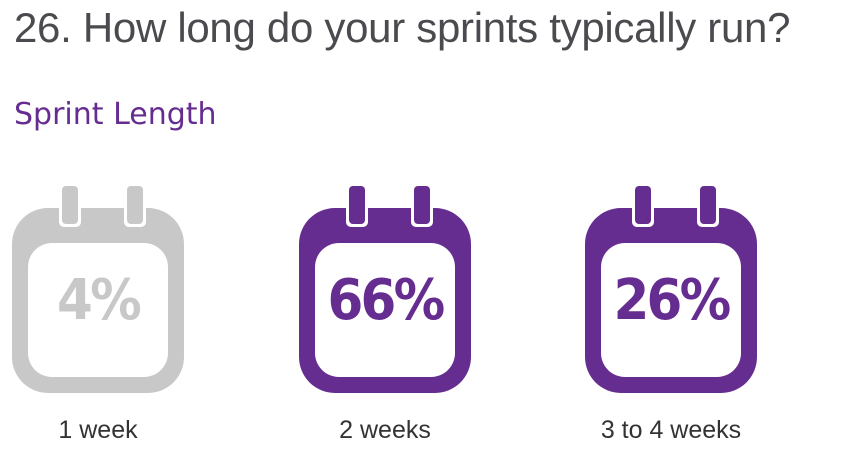 The width and height of the screenshot is (868, 454). What do you see at coordinates (99, 300) in the screenshot?
I see `percent-value: 4%` at bounding box center [99, 300].